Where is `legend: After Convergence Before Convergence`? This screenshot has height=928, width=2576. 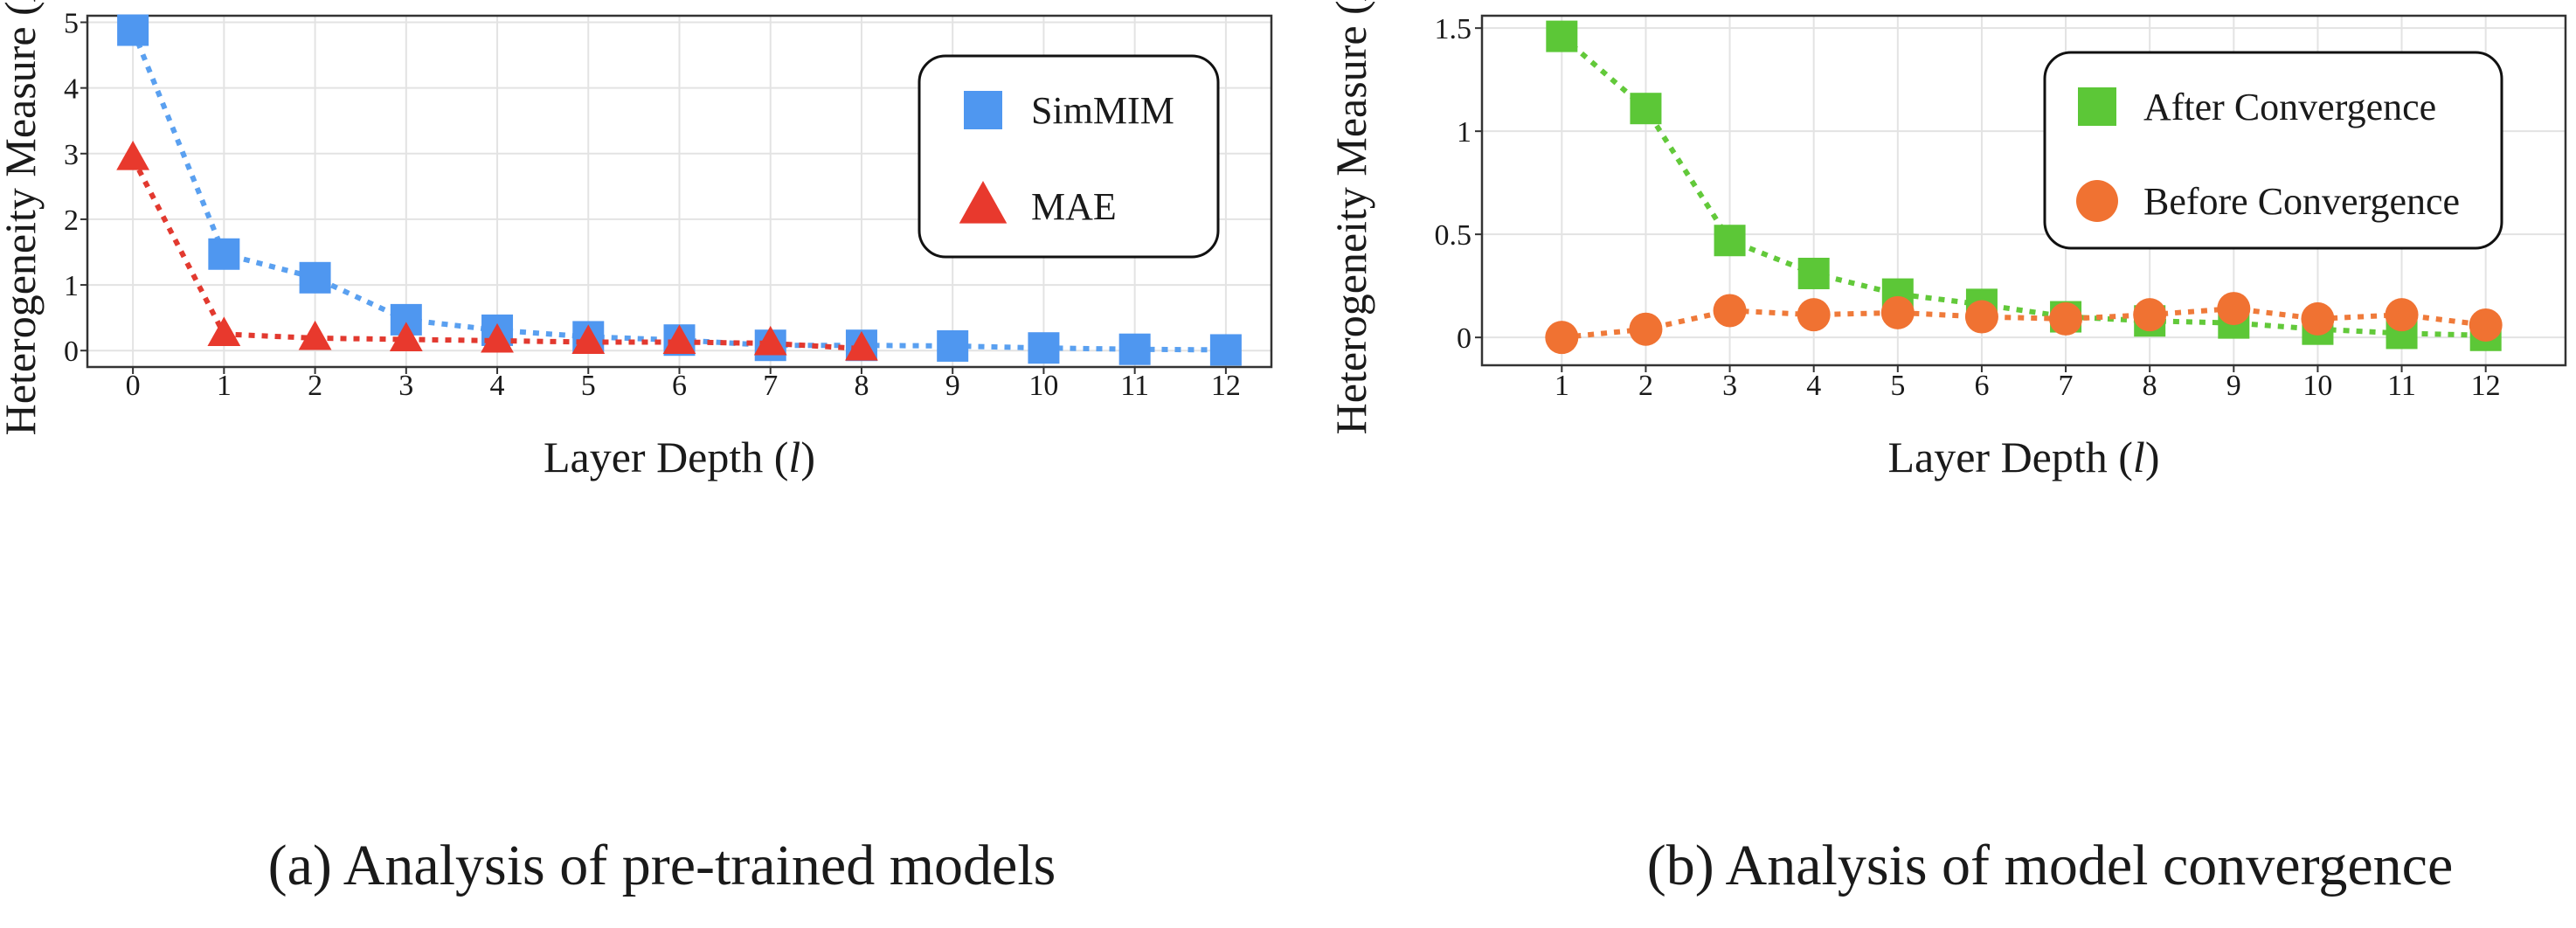 legend: After Convergence Before Convergence is located at coordinates (2273, 150).